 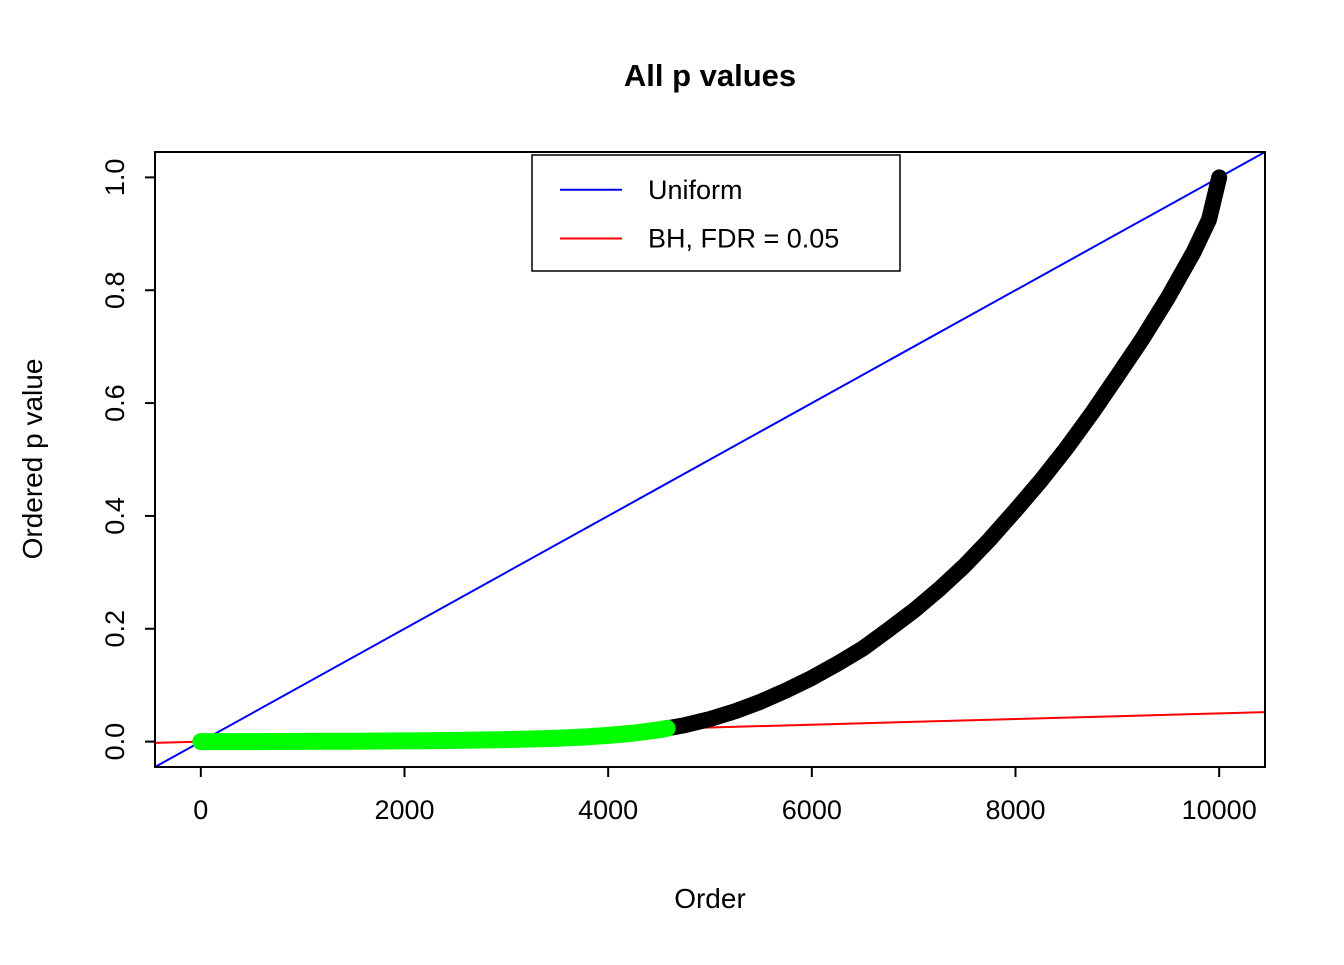 What do you see at coordinates (710, 898) in the screenshot?
I see `x-axis-title: Order` at bounding box center [710, 898].